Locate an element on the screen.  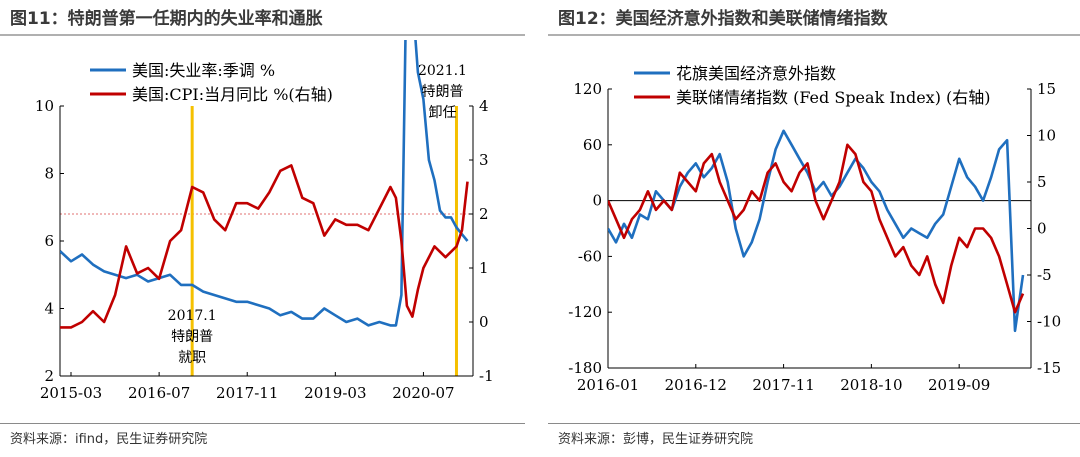
y-right-tick-label: 1 is located at coordinates (484, 268).